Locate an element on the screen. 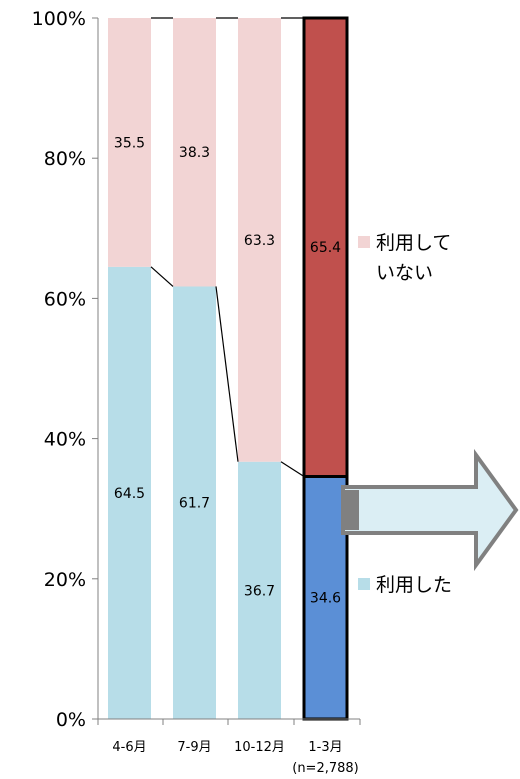 Image resolution: width=520 pixels, height=779 pixels. data-label-used-0: 64.5 is located at coordinates (129, 494).